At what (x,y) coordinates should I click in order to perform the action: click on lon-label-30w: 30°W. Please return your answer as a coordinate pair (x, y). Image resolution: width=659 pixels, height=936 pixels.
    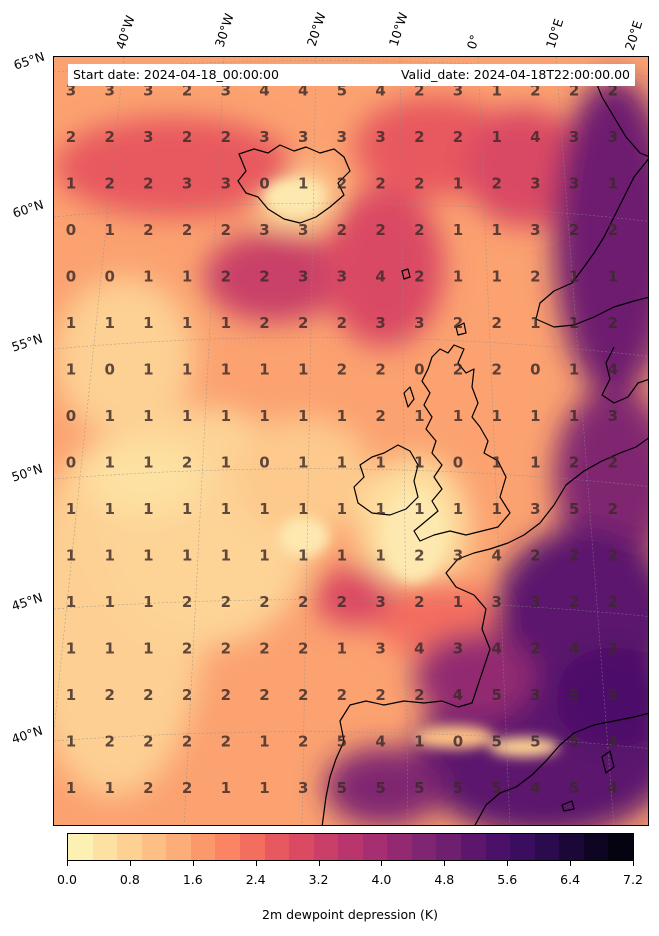
    Looking at the image, I should click on (224, 30).